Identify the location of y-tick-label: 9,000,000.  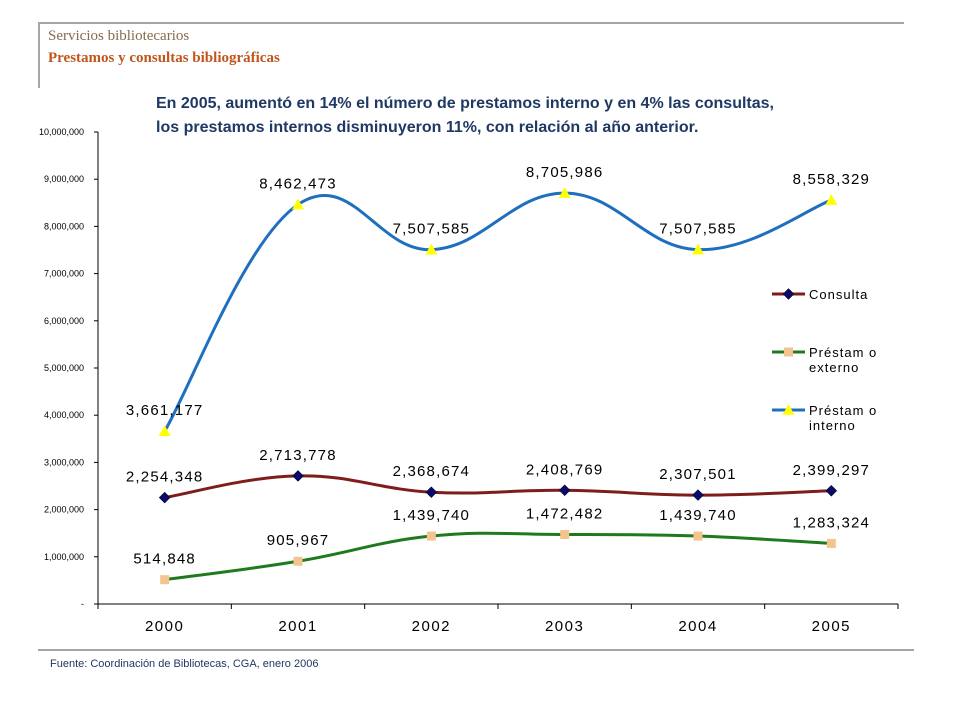
(64, 179).